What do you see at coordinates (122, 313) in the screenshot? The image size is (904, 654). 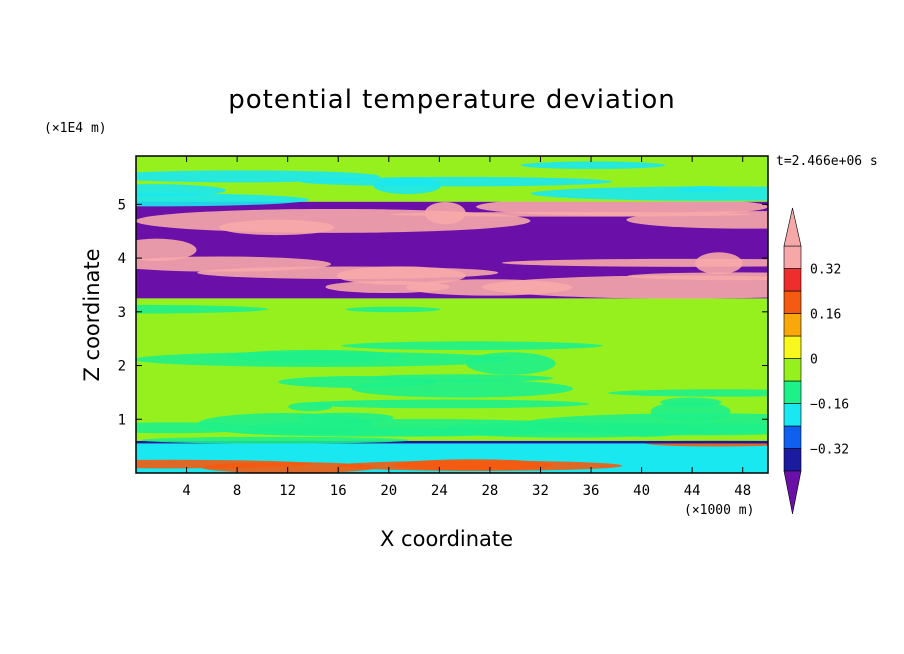 I see `y-tick-label: 3` at bounding box center [122, 313].